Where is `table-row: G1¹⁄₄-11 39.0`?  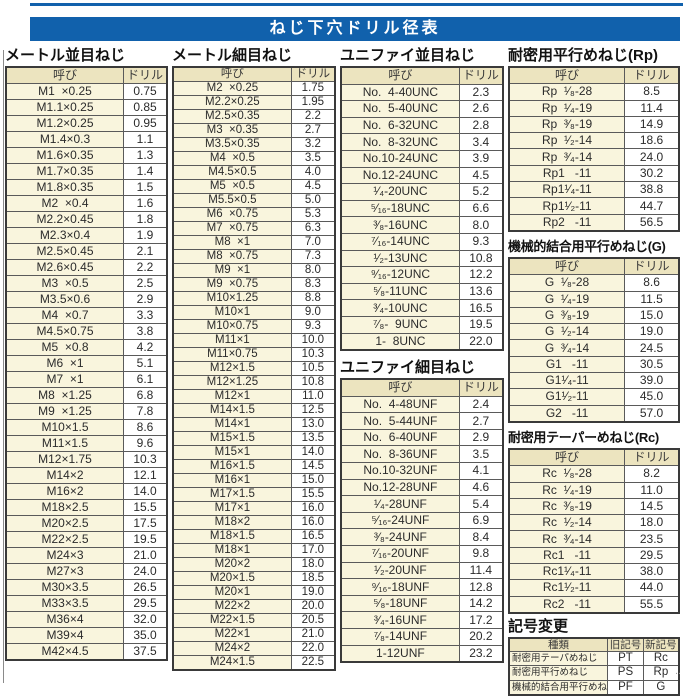 table-row: G1¹⁄₄-11 39.0 is located at coordinates (594, 381).